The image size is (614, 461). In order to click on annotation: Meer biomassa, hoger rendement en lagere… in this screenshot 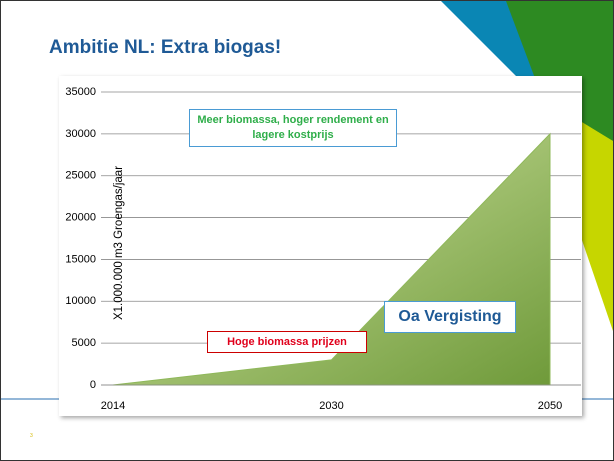, I will do `click(293, 128)`.